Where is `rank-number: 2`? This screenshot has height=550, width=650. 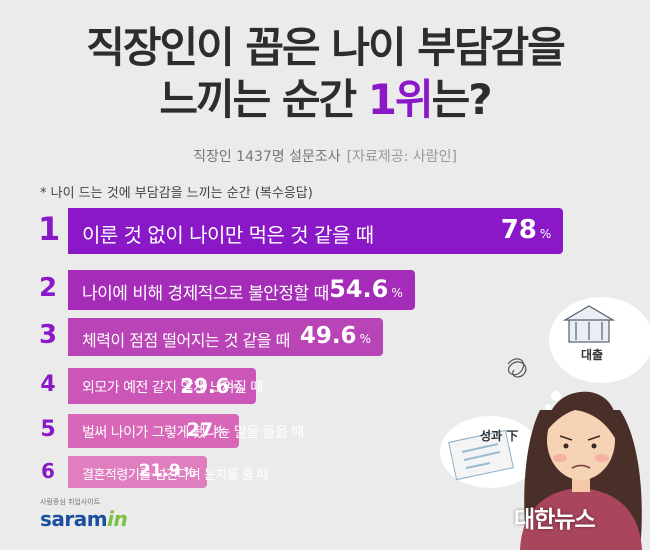 rank-number: 2 is located at coordinates (48, 288).